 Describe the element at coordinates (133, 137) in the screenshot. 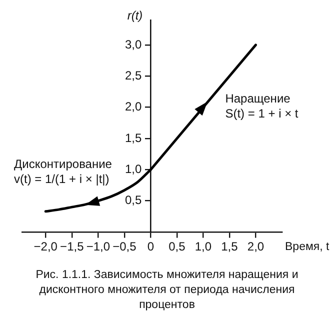

I see `y-tick-label: 1,5` at that location.